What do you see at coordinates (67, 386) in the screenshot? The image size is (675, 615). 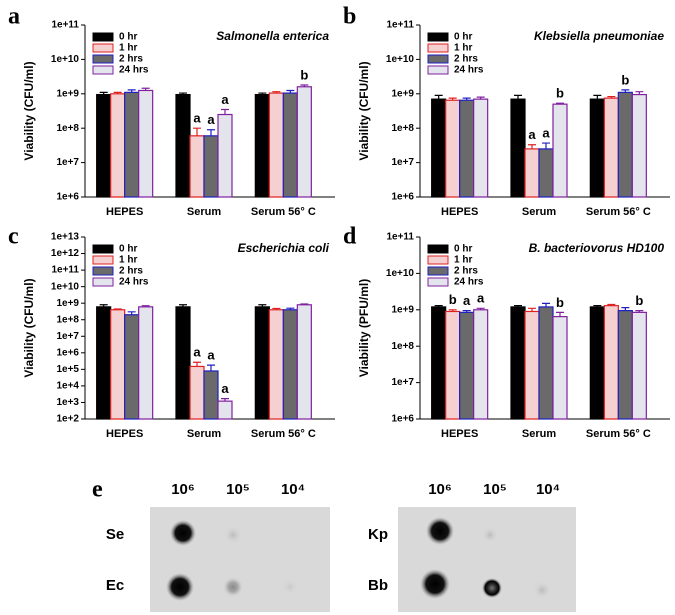 I see `y-tick-label: 1e+4` at bounding box center [67, 386].